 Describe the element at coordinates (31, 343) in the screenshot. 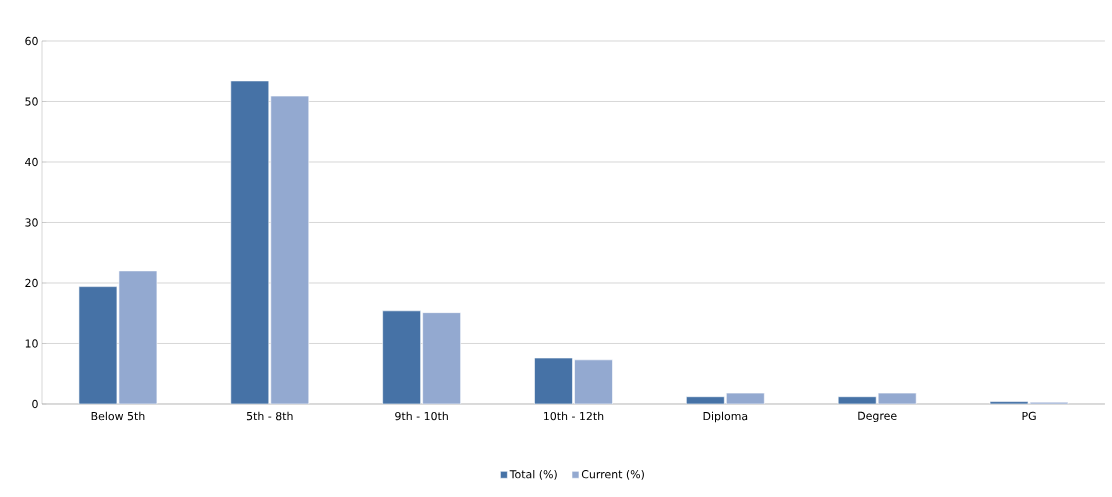

I see `y-tick-label: 10` at that location.